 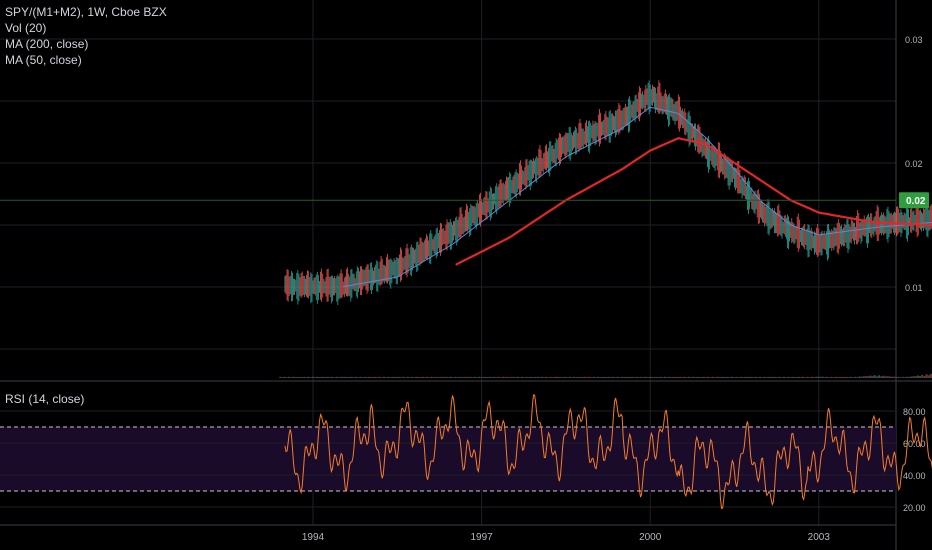 What do you see at coordinates (481, 537) in the screenshot?
I see `time-tick-label: 1997` at bounding box center [481, 537].